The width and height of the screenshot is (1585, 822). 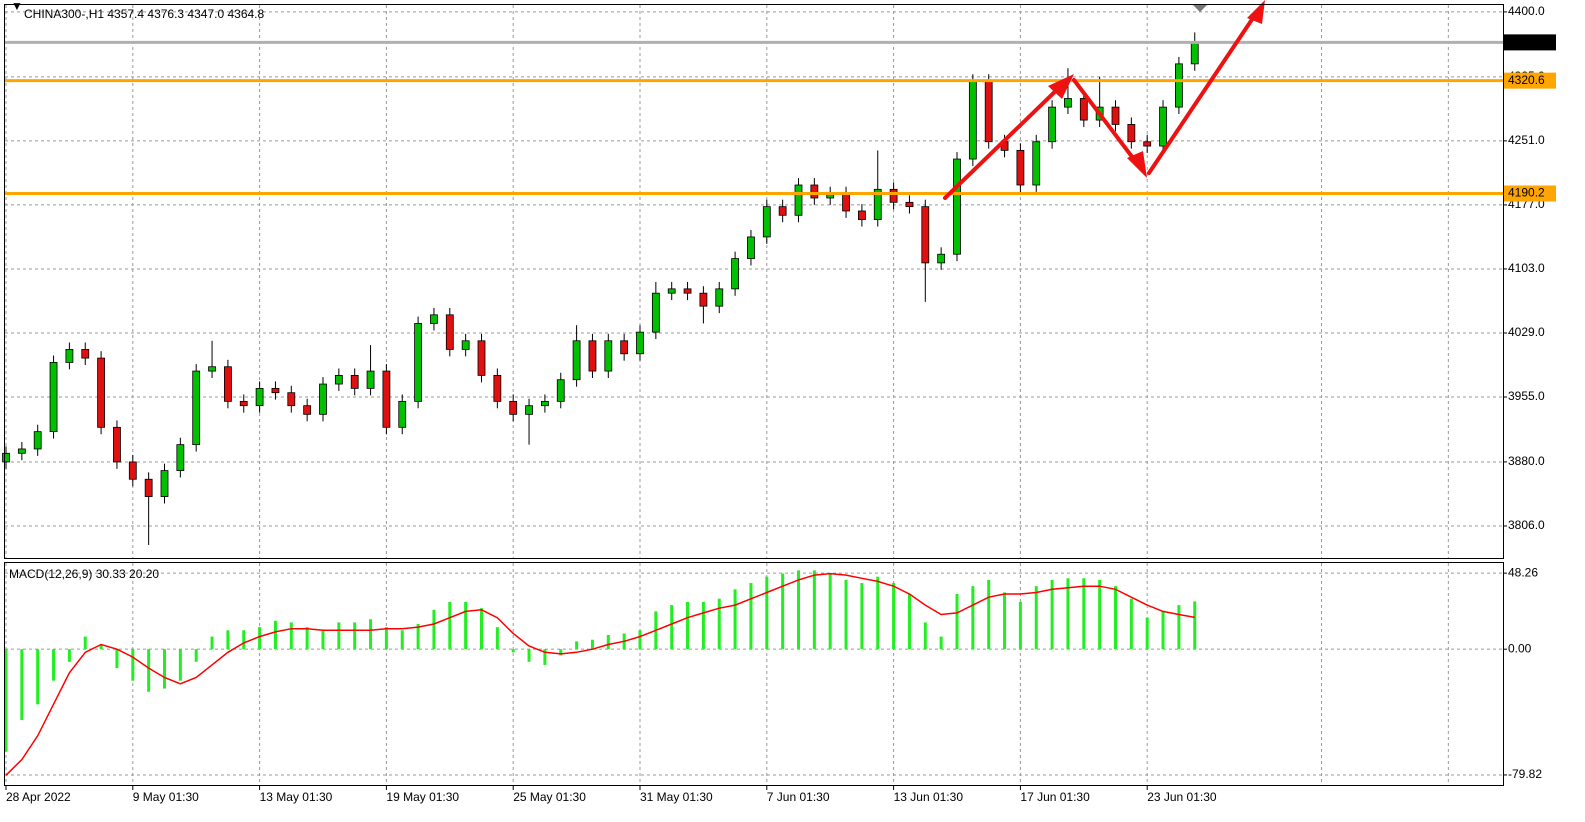 What do you see at coordinates (1526, 80) in the screenshot?
I see `price-label: 4320.6` at bounding box center [1526, 80].